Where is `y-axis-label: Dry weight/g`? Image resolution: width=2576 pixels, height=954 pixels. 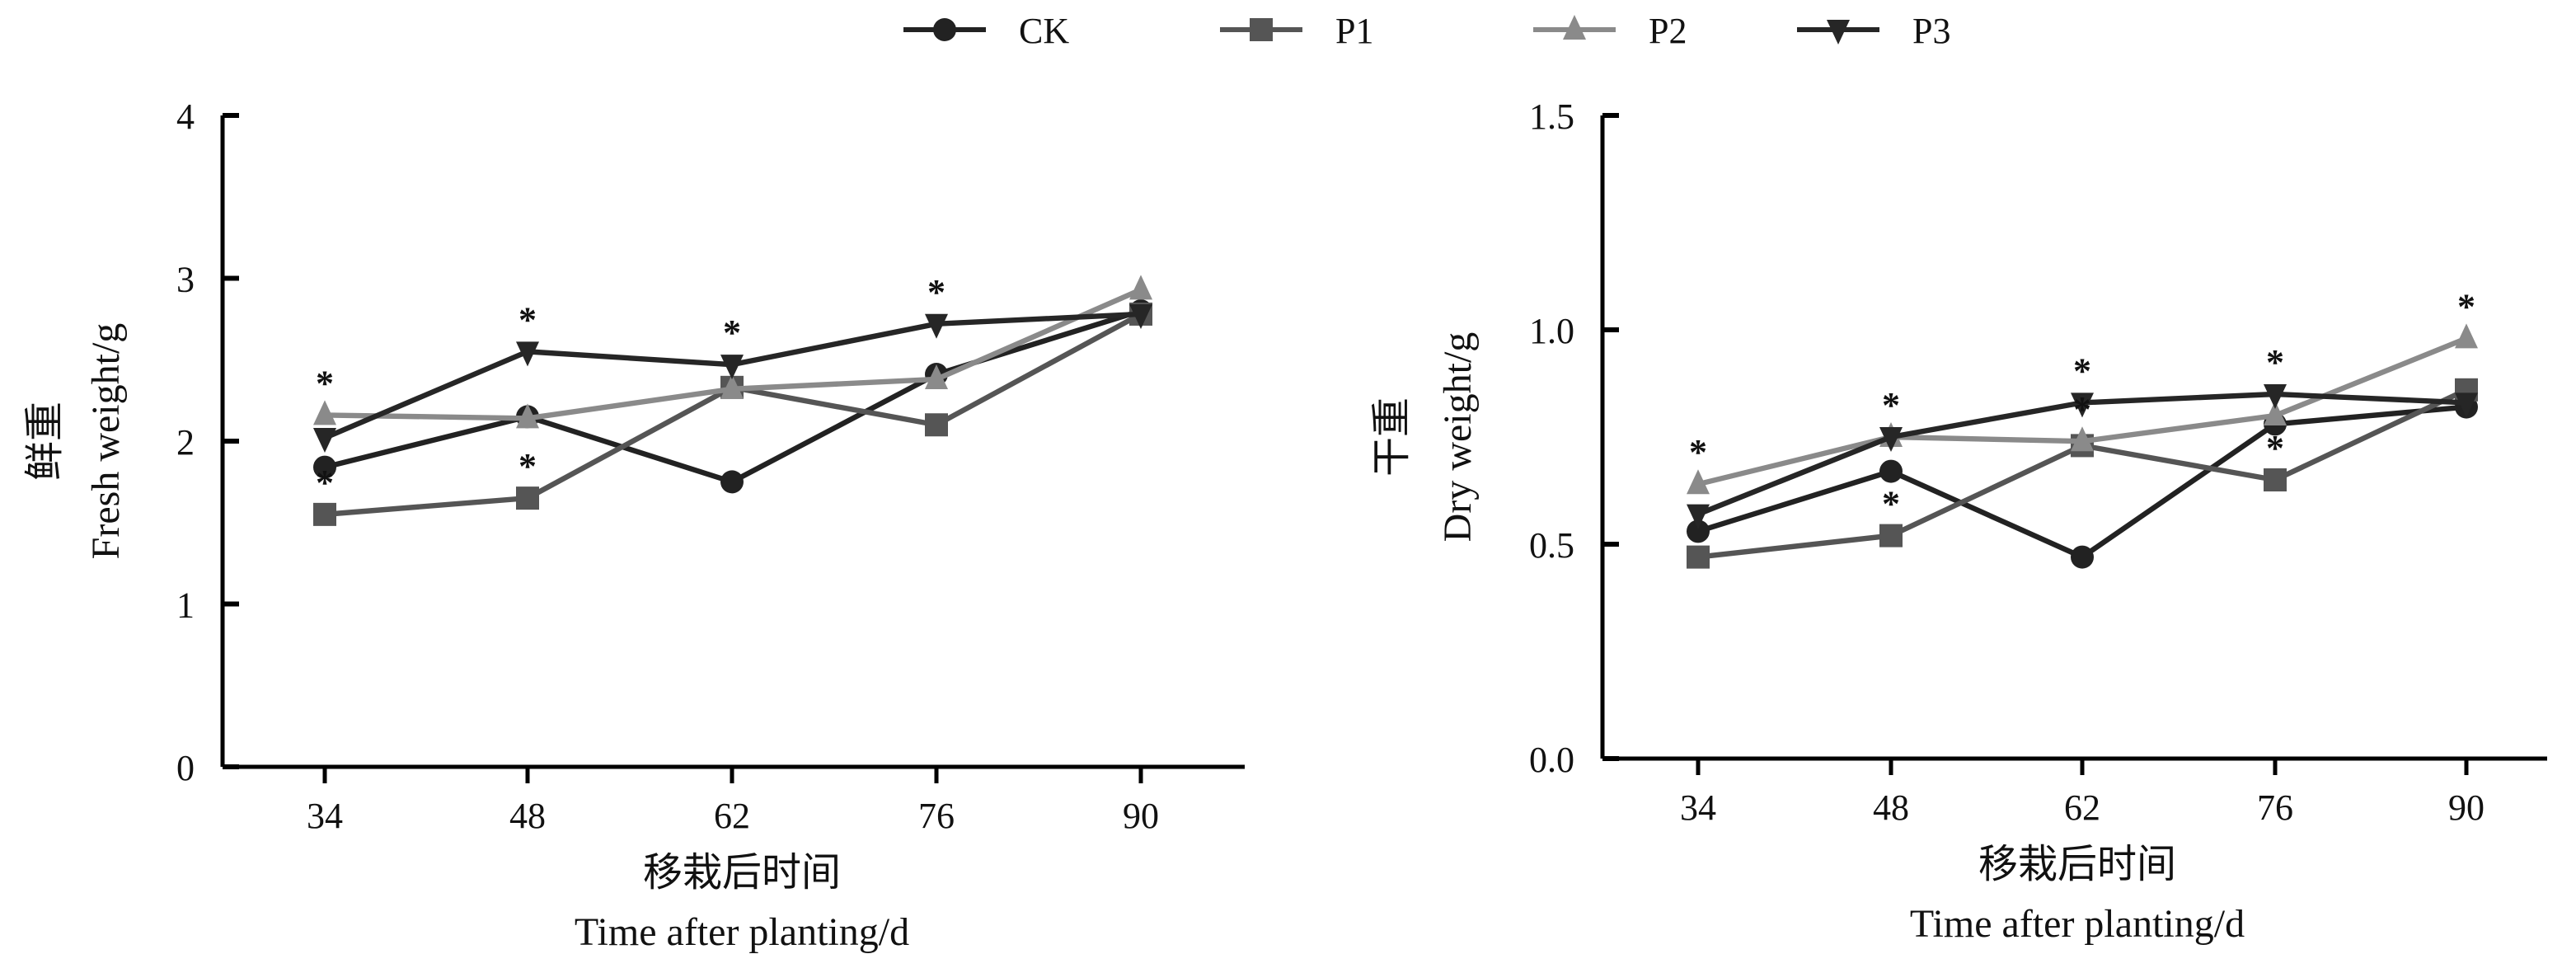
y-axis-label: Dry weight/g is located at coordinates (1458, 437).